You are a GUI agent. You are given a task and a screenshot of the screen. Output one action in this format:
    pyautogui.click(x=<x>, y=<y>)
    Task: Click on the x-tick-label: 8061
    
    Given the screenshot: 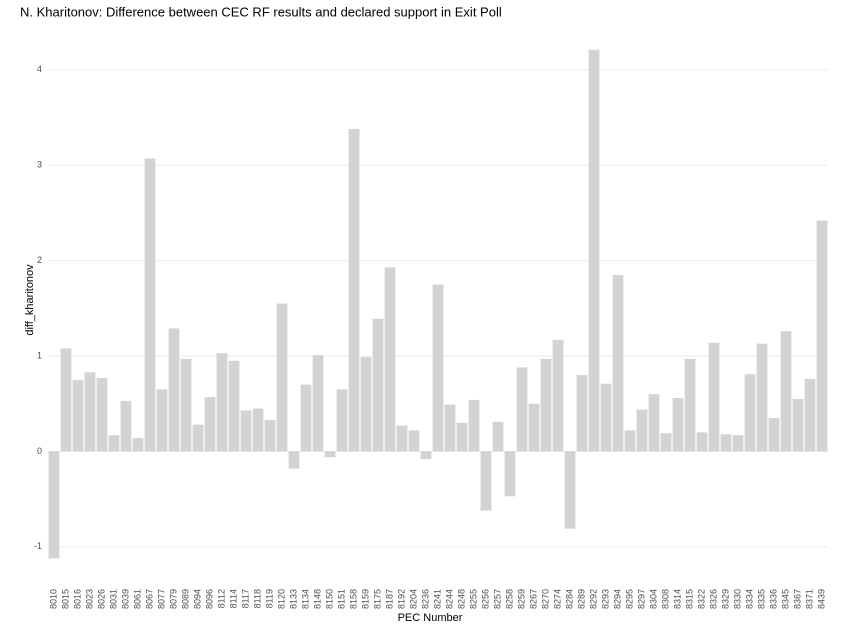 What is the action you would take?
    pyautogui.click(x=137, y=599)
    